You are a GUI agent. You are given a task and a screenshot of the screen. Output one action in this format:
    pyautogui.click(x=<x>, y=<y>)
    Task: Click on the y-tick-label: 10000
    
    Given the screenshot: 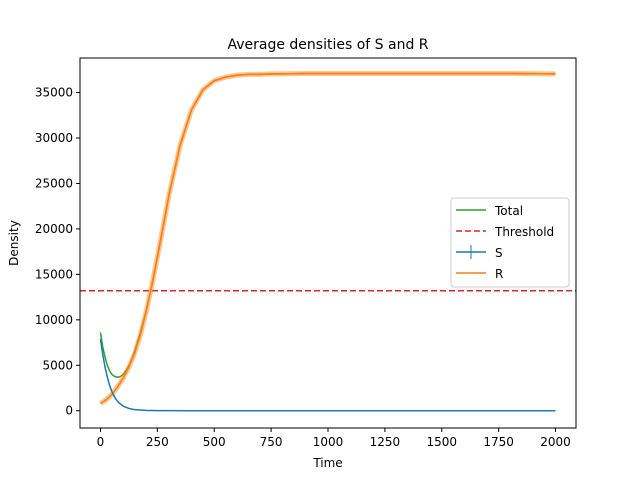 What is the action you would take?
    pyautogui.click(x=54, y=320)
    